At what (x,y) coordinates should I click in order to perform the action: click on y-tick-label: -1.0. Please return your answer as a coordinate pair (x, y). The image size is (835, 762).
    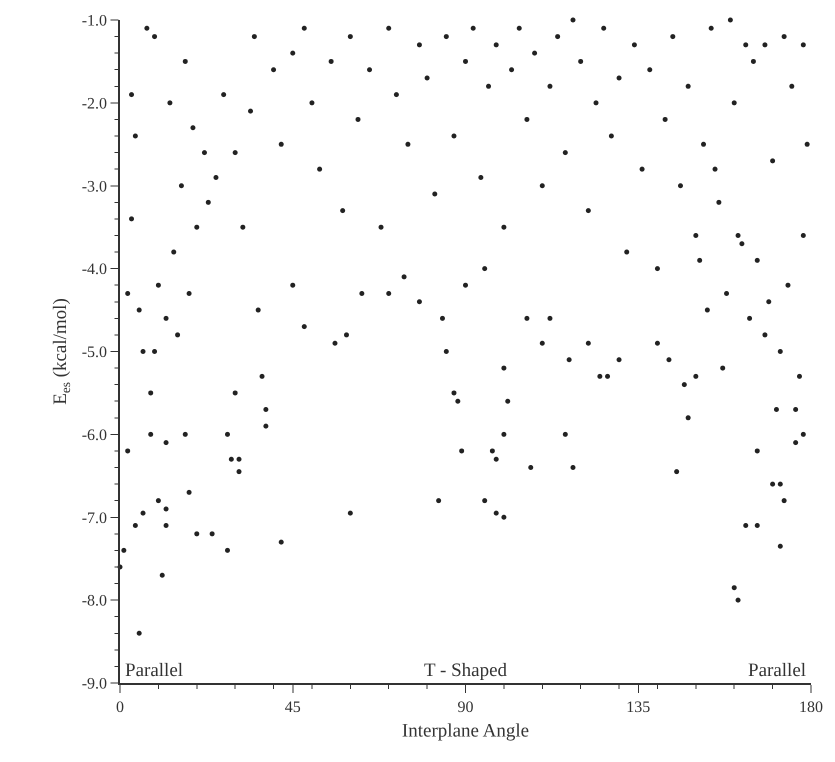
    Looking at the image, I should click on (95, 21).